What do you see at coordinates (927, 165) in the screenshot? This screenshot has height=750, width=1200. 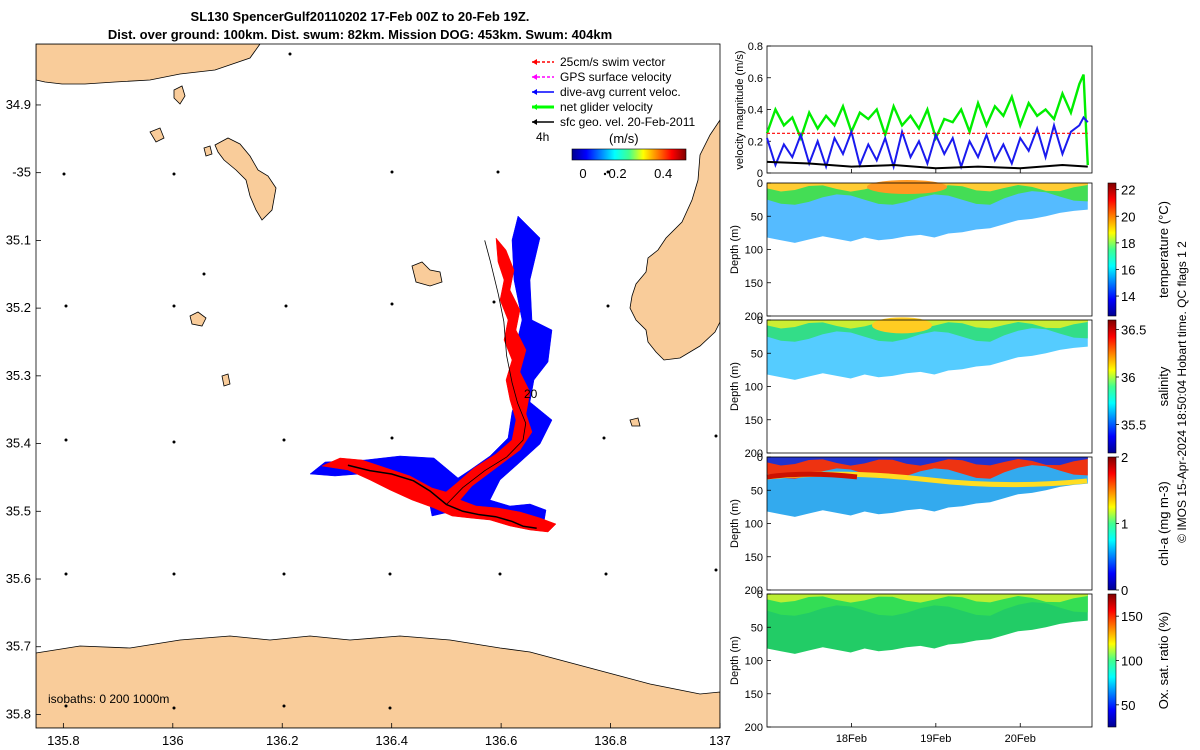 I see `velocity-series-sfc` at bounding box center [927, 165].